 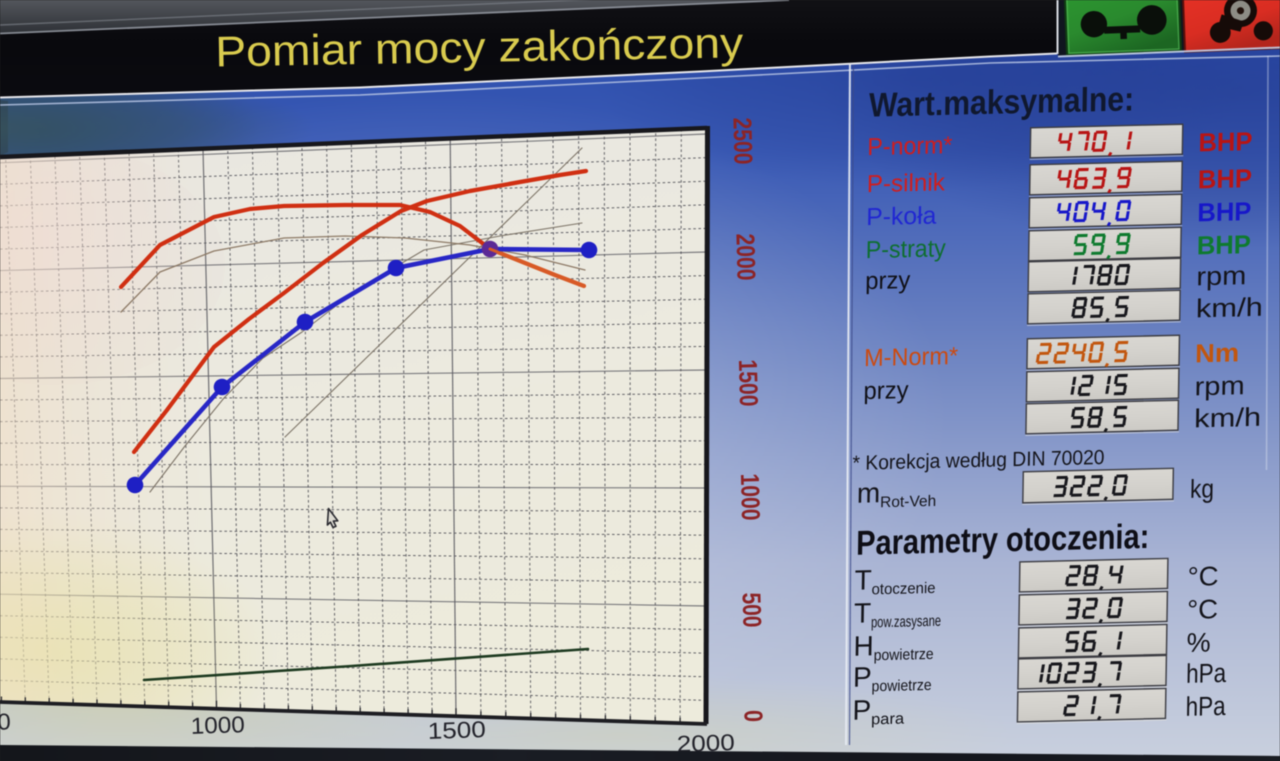 I want to click on svg-text: P-norm*, so click(x=910, y=146).